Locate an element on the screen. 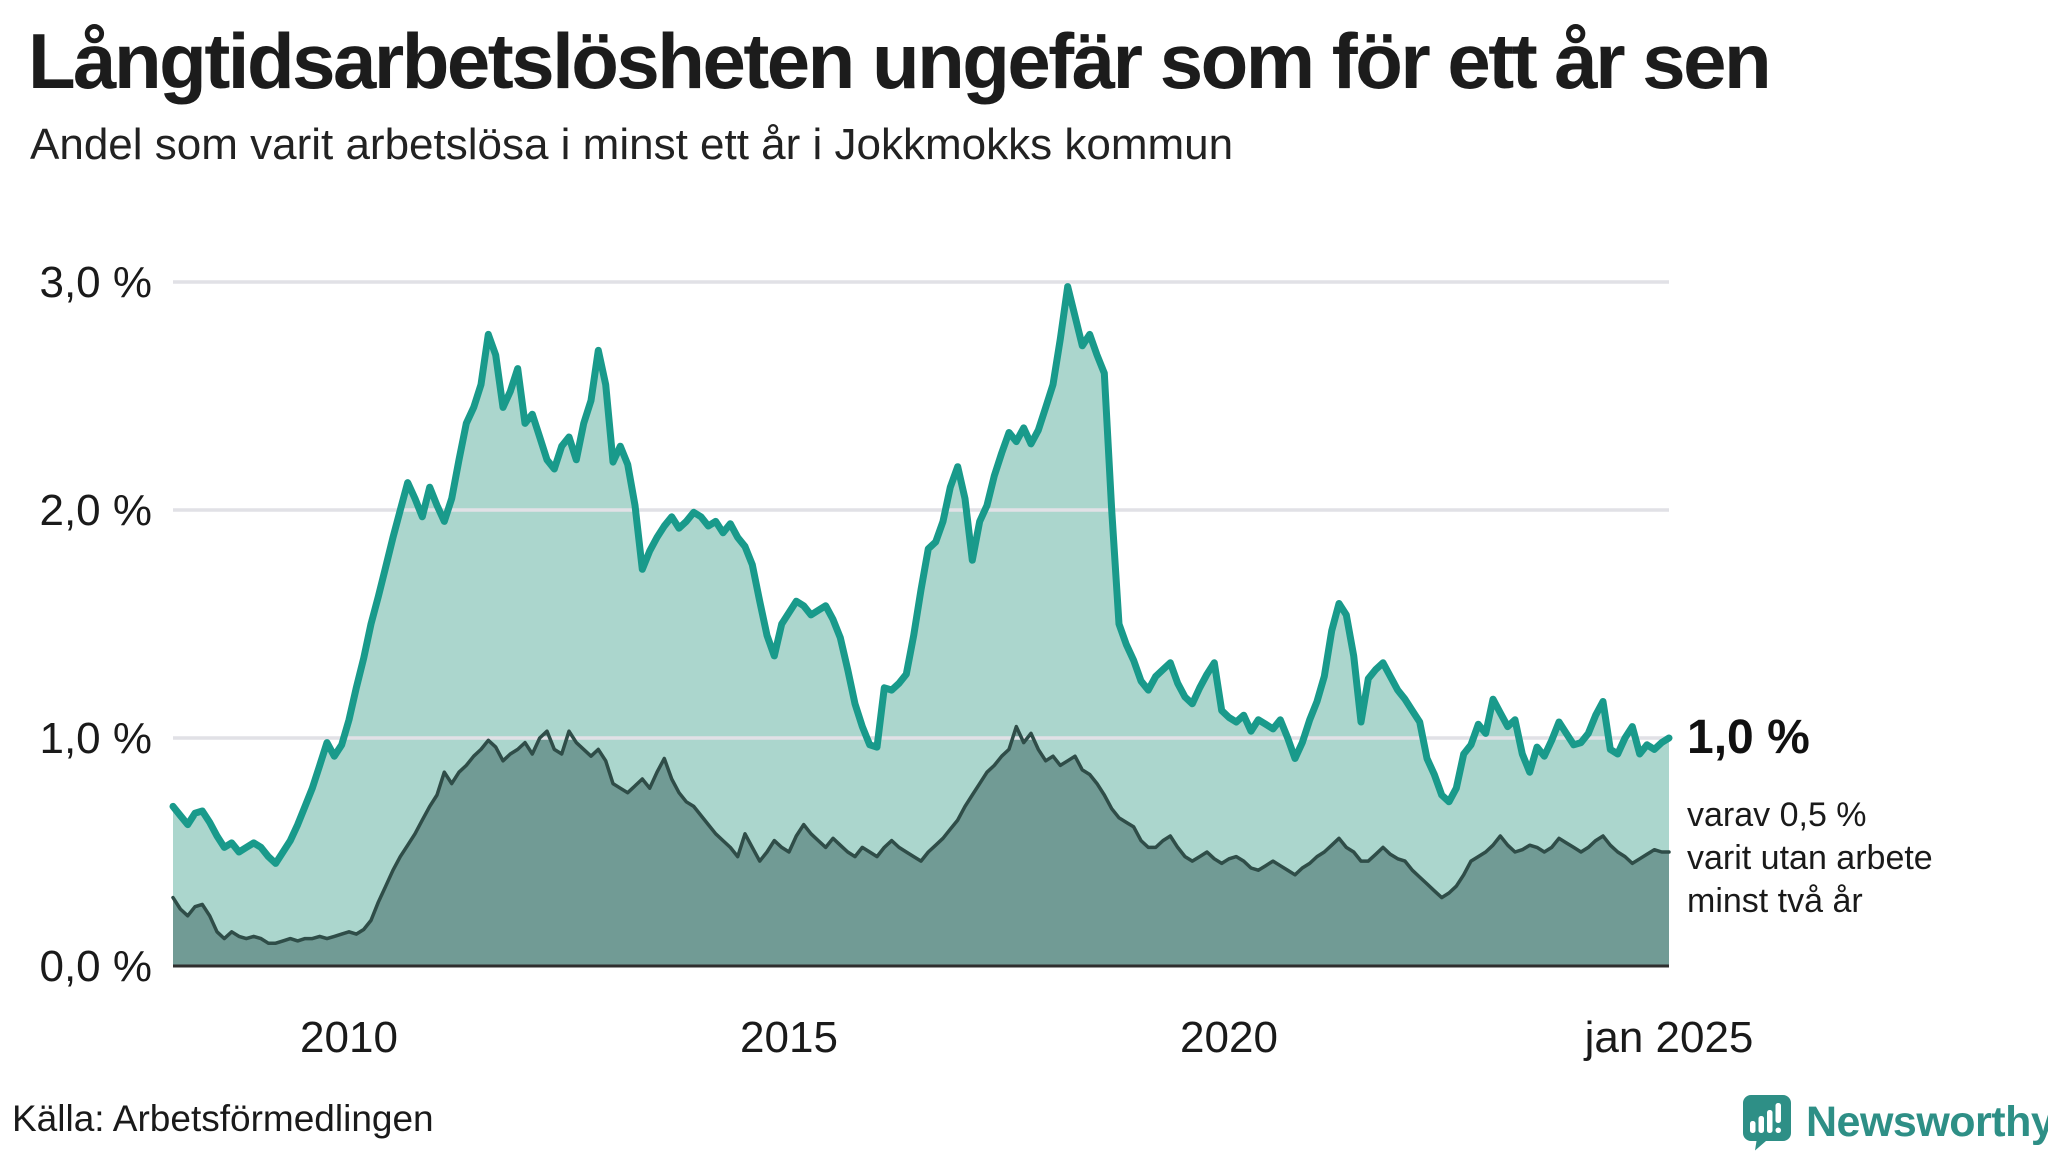 The width and height of the screenshot is (2048, 1152). x-tick-label: 2020 is located at coordinates (1229, 1037).